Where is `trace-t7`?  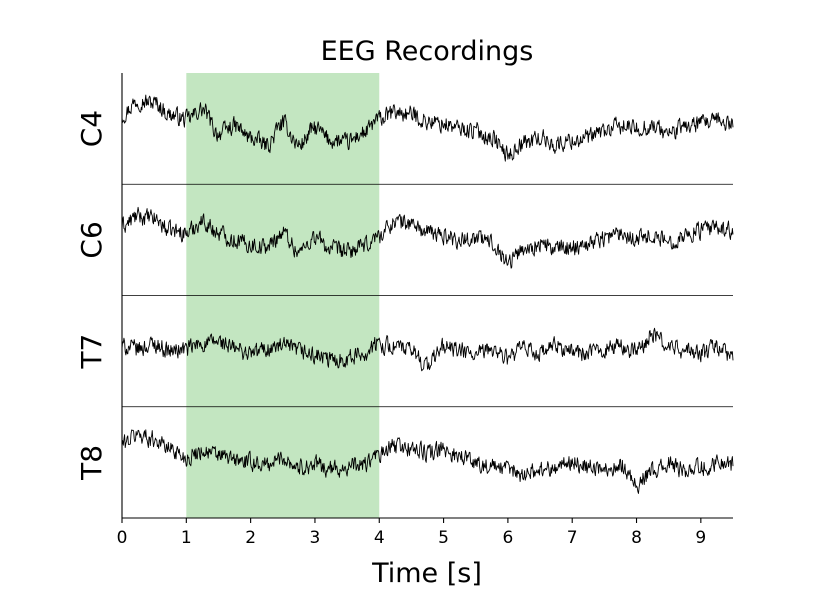
trace-t7 is located at coordinates (427, 349).